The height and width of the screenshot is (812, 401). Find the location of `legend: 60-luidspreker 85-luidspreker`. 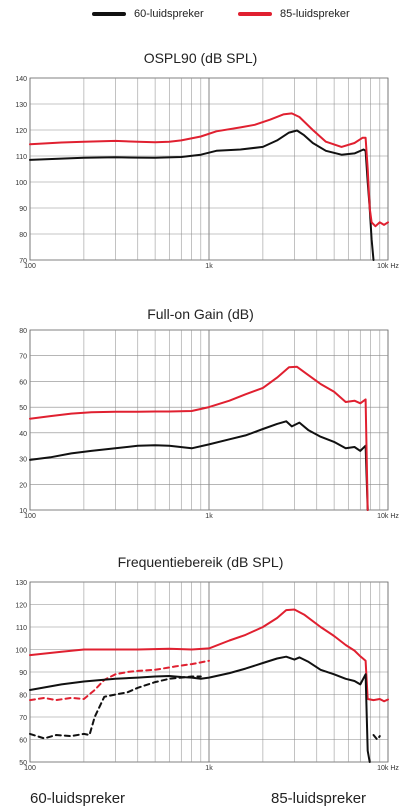

legend: 60-luidspreker 85-luidspreker is located at coordinates (200, 18).